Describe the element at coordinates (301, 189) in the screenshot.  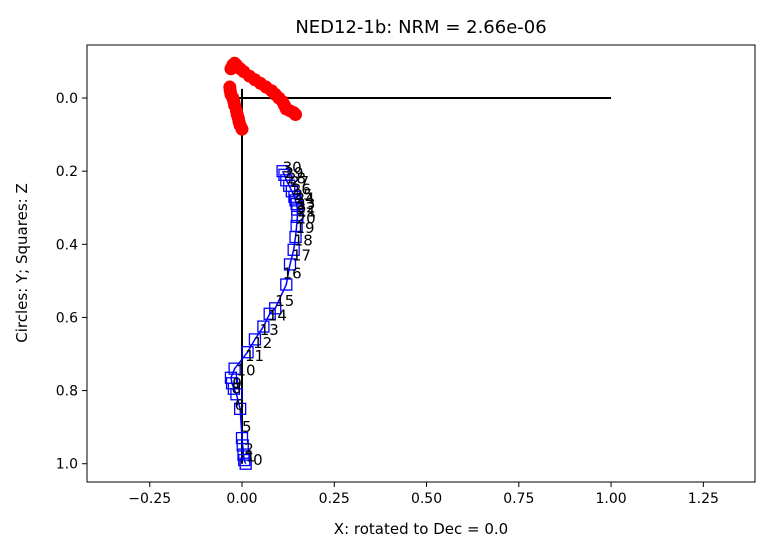
I see `step-label: 26` at that location.